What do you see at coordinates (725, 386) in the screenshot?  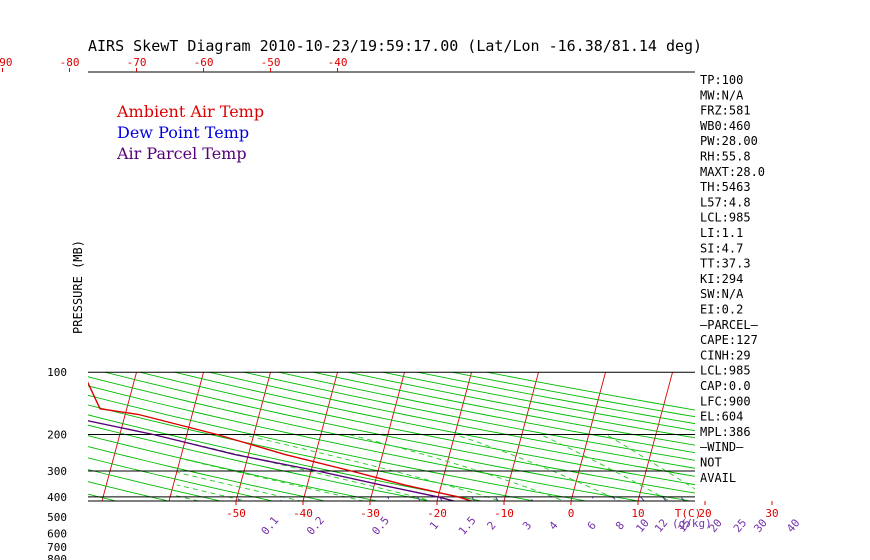 I see `index-item: CAP:0.0` at bounding box center [725, 386].